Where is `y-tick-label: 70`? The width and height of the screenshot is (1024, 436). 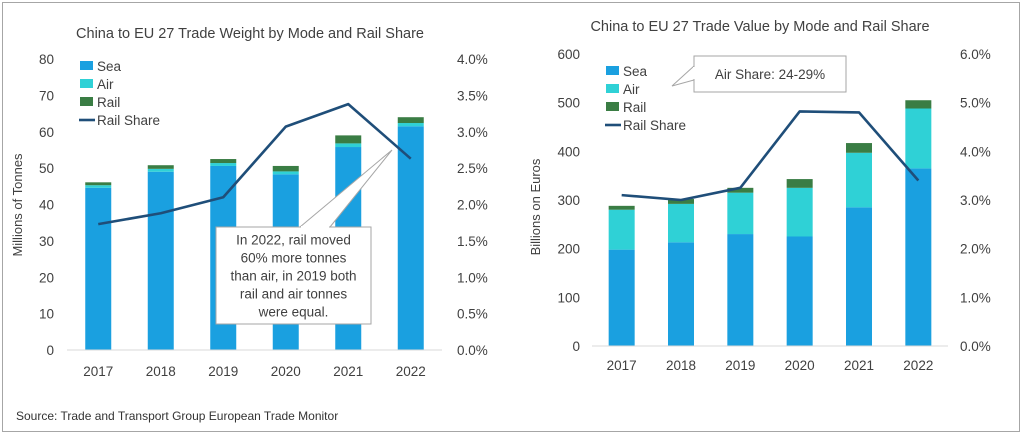
y-tick-label: 70 is located at coordinates (46, 95).